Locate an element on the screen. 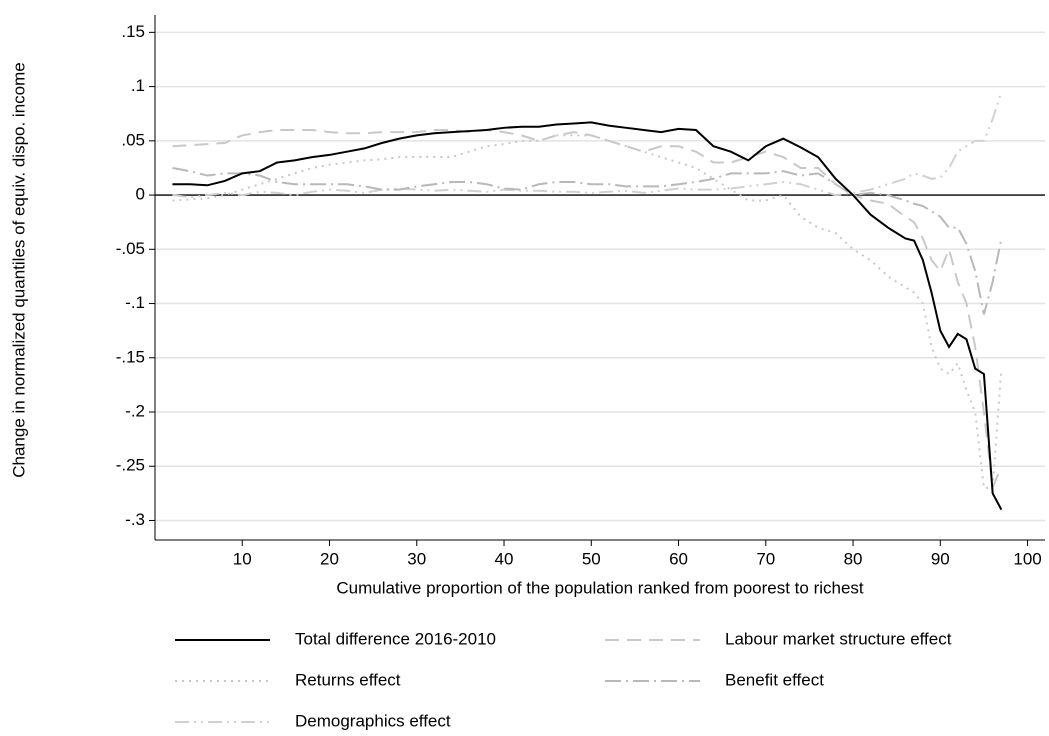 The width and height of the screenshot is (1049, 736). x-tick-label: 20 is located at coordinates (329, 558).